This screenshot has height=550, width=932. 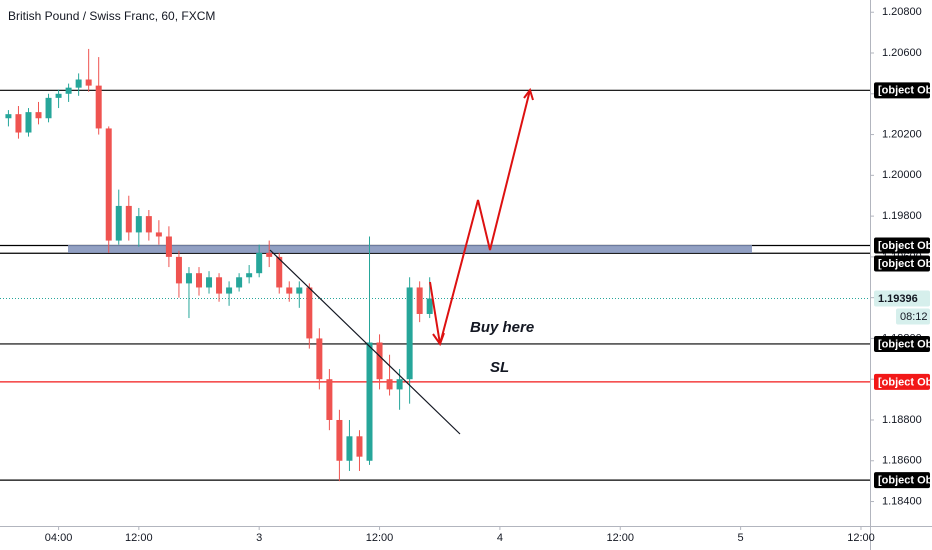 What do you see at coordinates (902, 134) in the screenshot?
I see `y-tick-label: 1.20200` at bounding box center [902, 134].